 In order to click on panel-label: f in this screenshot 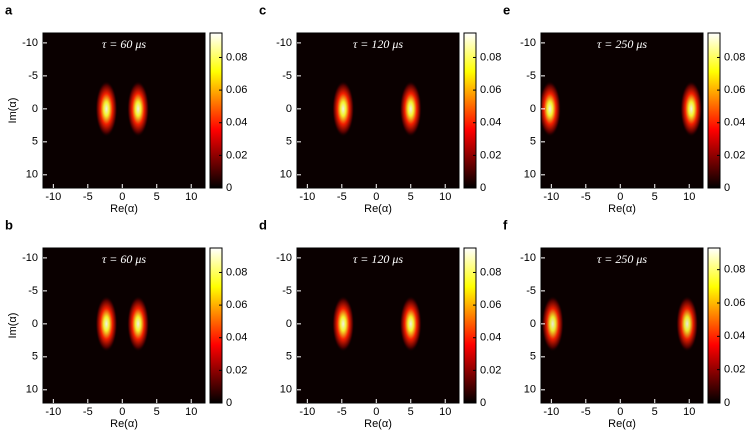, I will do `click(505, 224)`.